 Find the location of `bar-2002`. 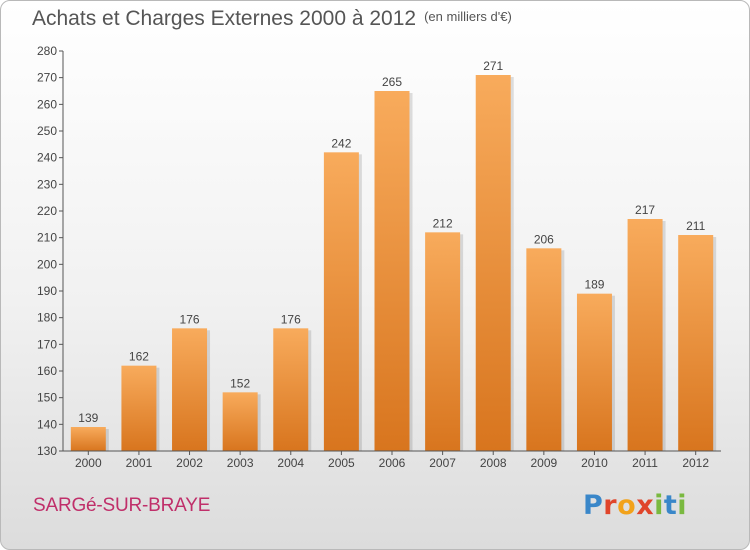

bar-2002 is located at coordinates (190, 389).